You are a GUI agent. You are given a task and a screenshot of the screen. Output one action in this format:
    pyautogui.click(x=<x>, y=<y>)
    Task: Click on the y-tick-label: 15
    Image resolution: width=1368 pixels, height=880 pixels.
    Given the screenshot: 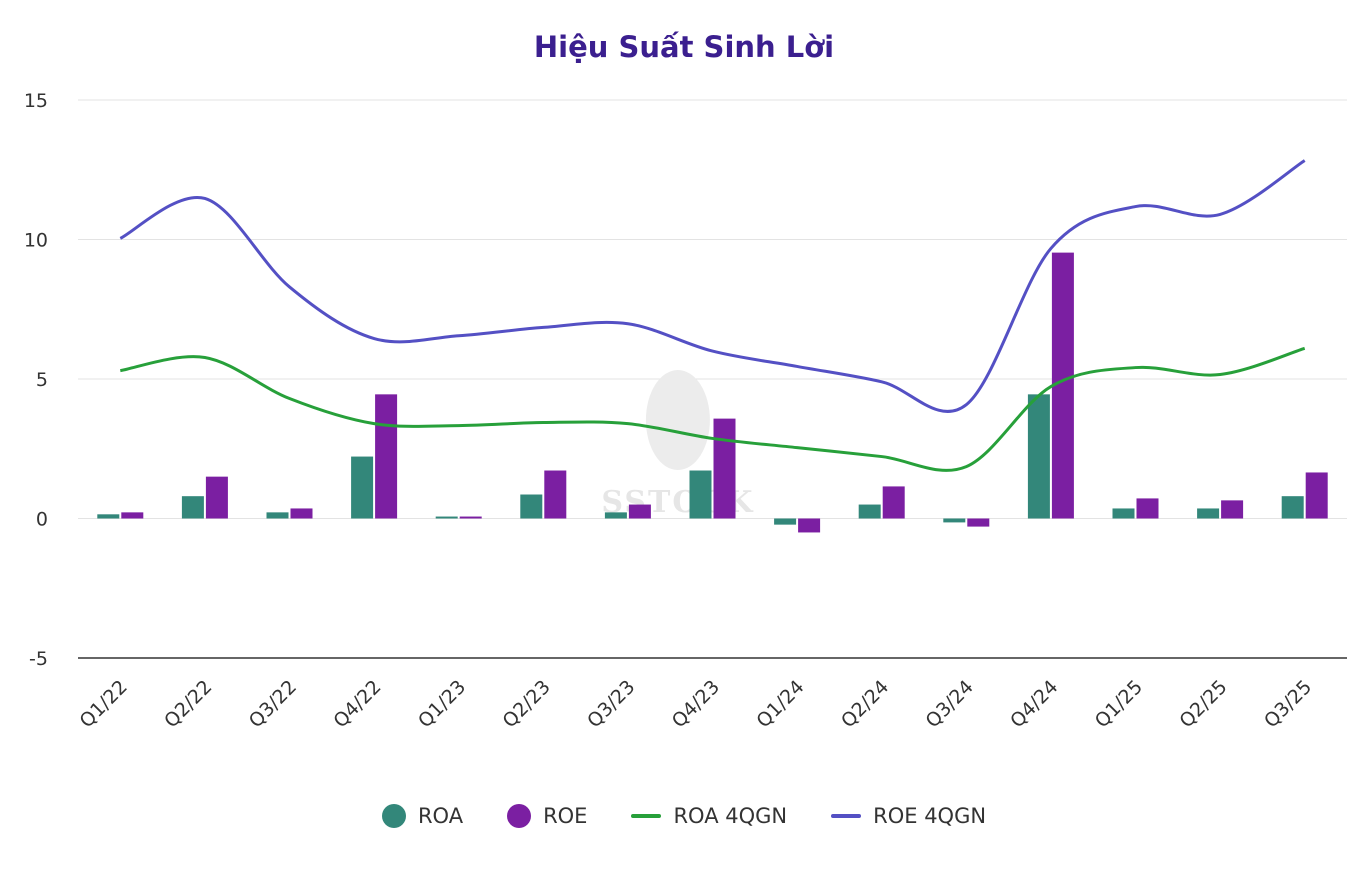 What is the action you would take?
    pyautogui.click(x=36, y=101)
    